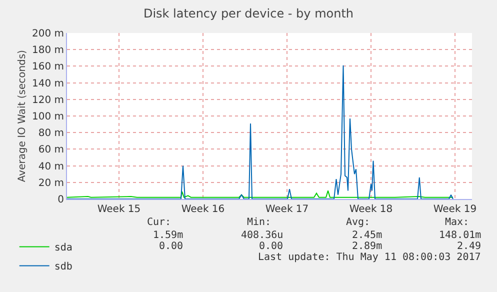 Image resolution: width=497 pixels, height=292 pixels. Describe the element at coordinates (203, 209) in the screenshot. I see `x-tick-label: Week 16` at that location.